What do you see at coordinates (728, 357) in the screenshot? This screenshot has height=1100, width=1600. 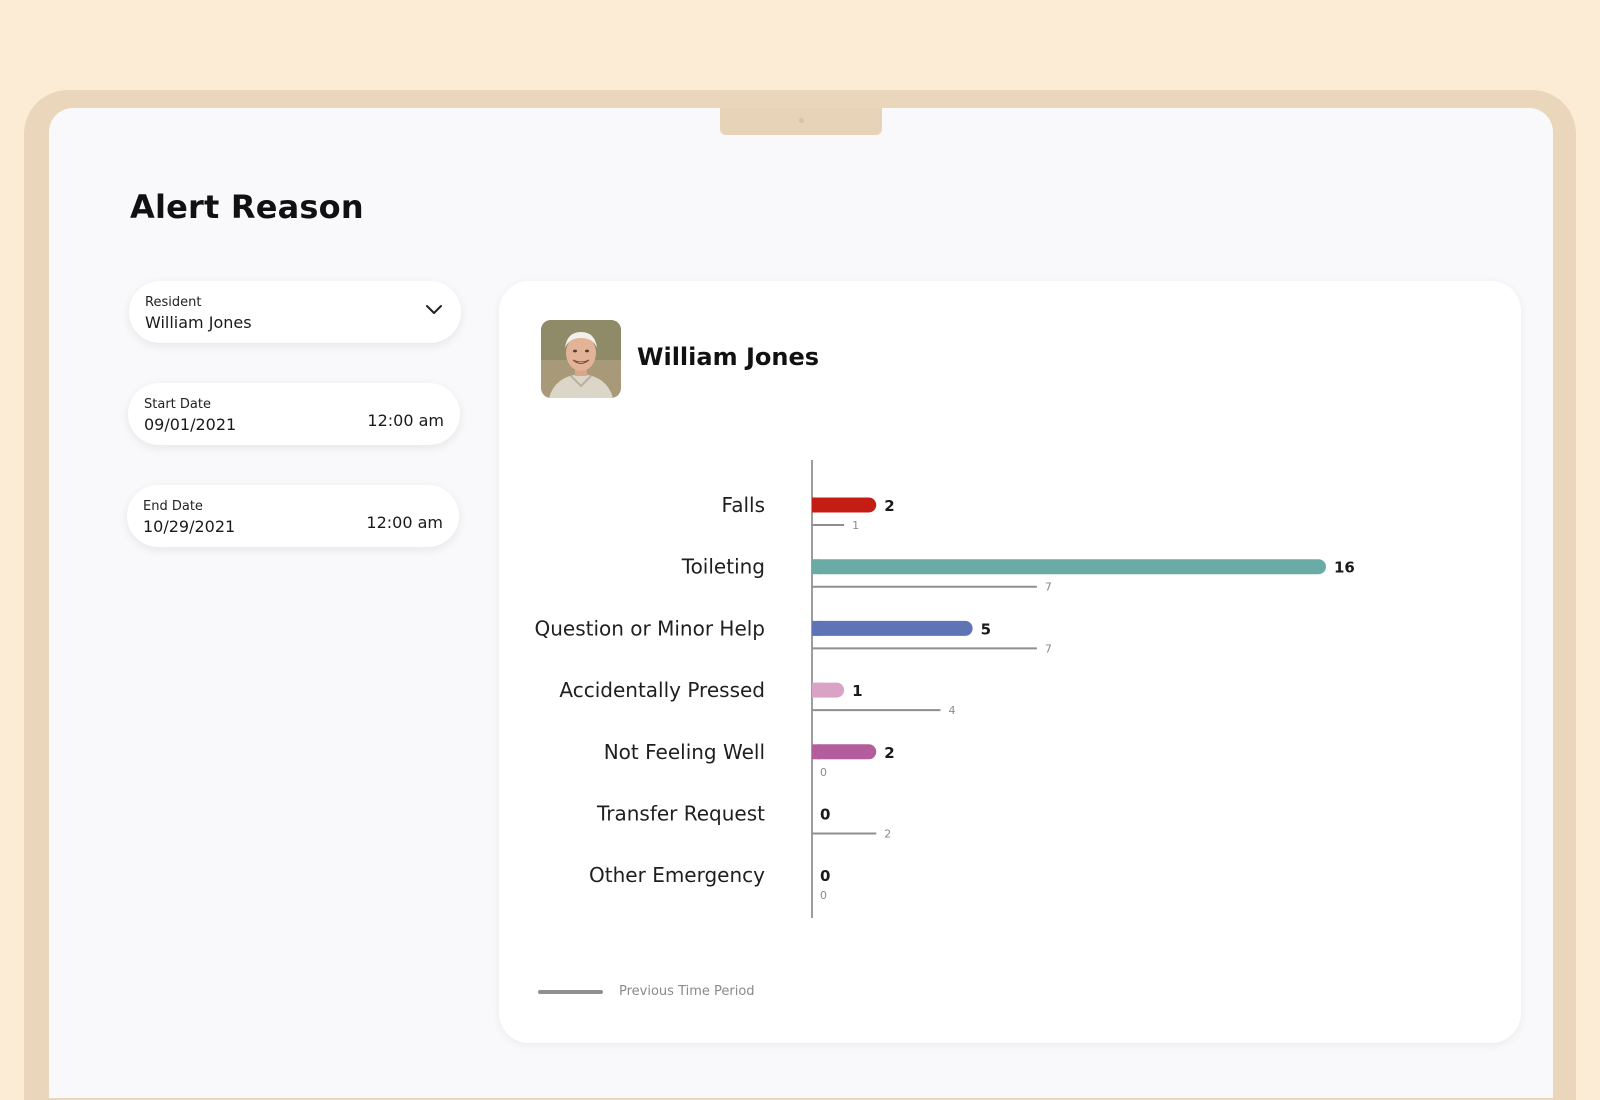 I see `resident-name: William Jones` at bounding box center [728, 357].